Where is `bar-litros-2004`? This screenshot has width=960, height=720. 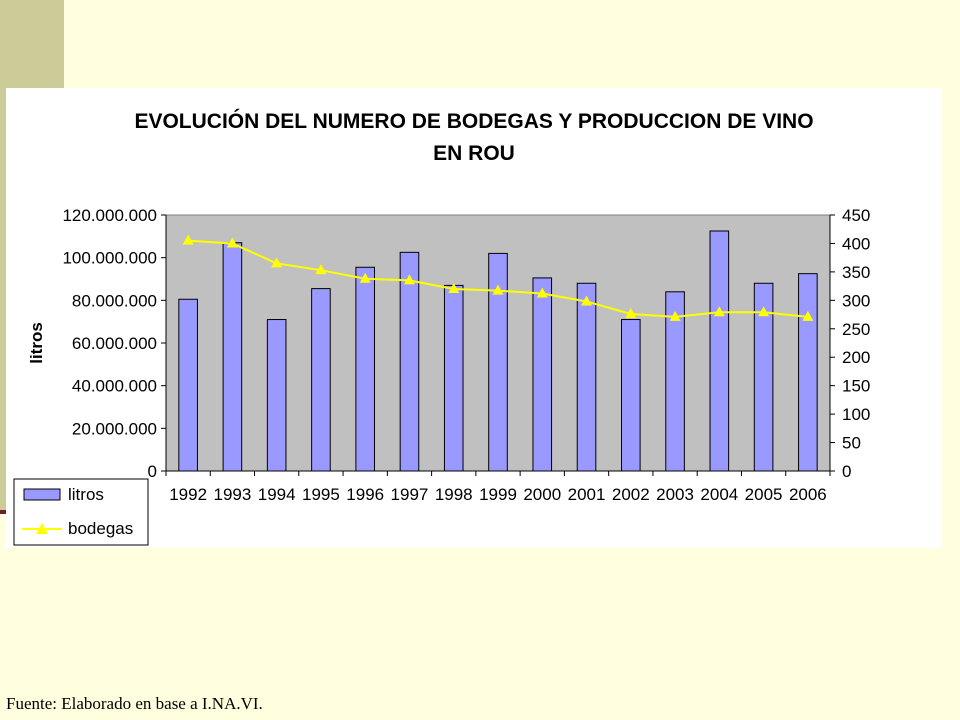 bar-litros-2004 is located at coordinates (719, 351).